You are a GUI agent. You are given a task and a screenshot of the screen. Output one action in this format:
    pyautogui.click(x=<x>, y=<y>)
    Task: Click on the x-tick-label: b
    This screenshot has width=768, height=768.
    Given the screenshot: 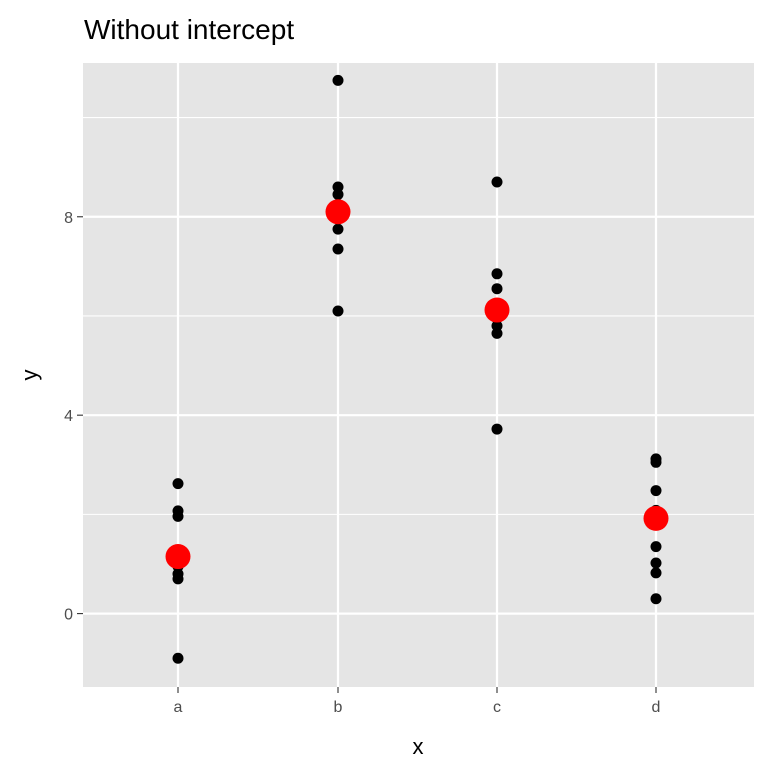 What is the action you would take?
    pyautogui.click(x=338, y=707)
    